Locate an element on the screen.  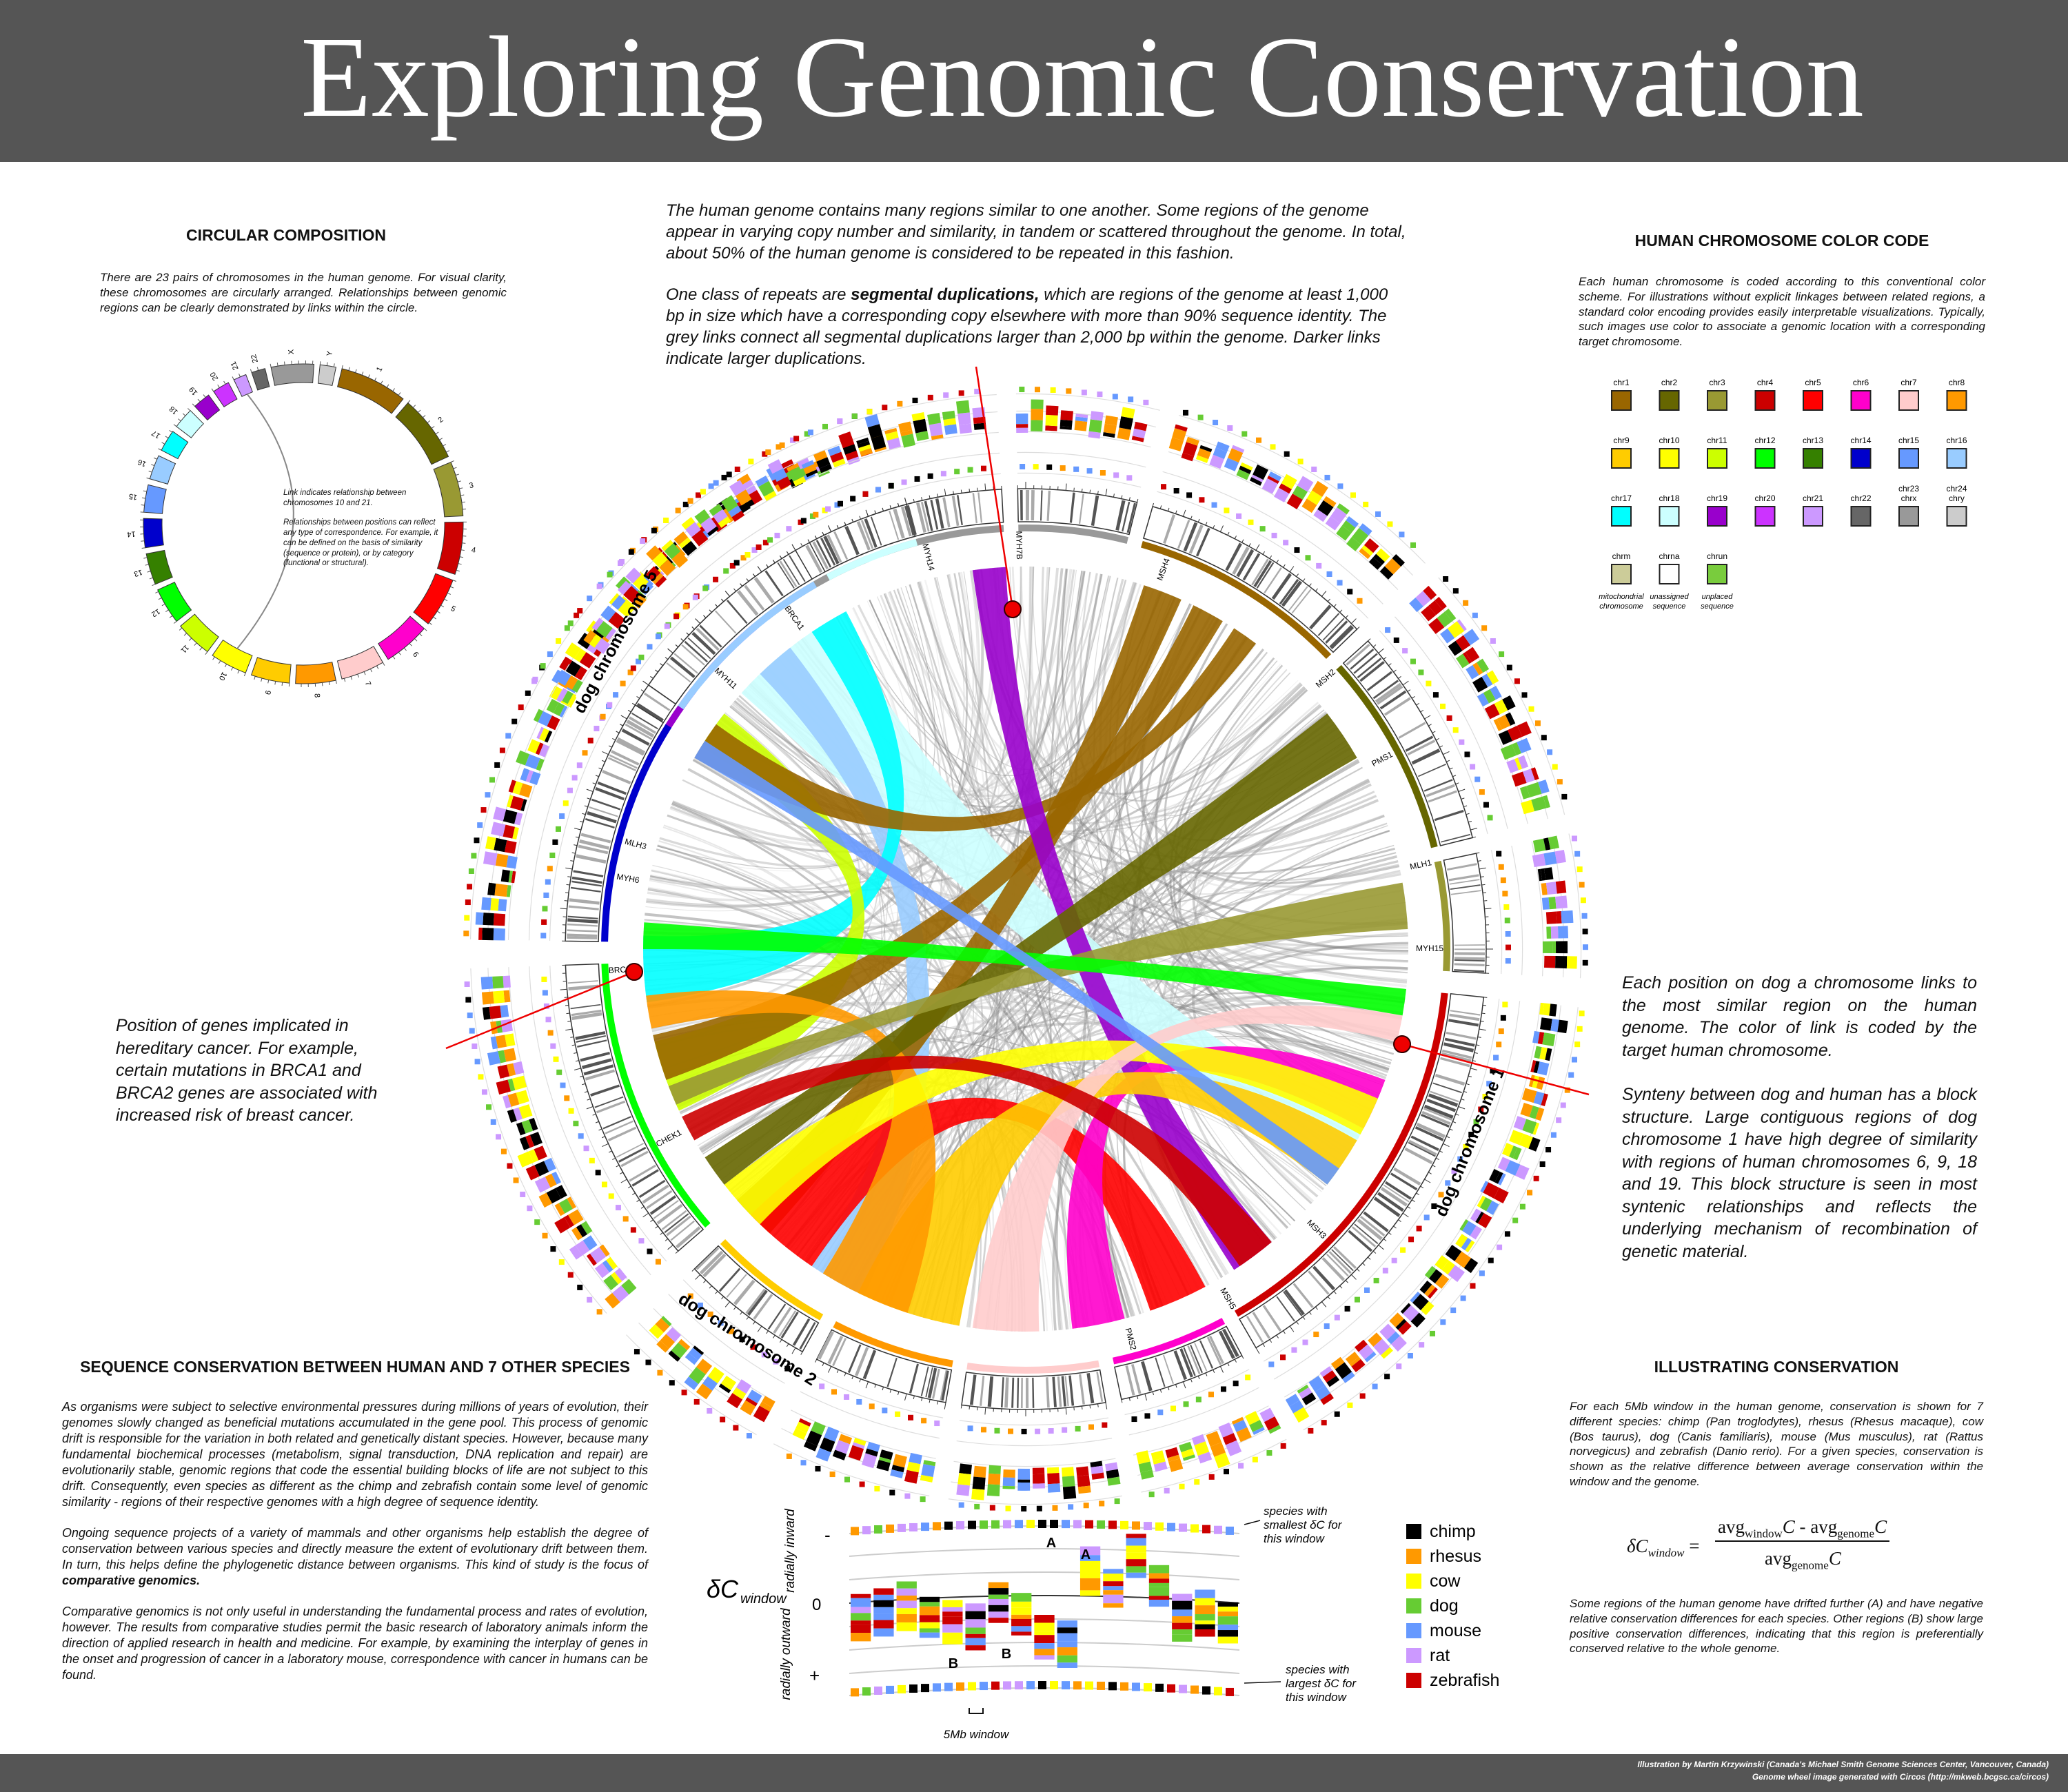
ideogram-segment is located at coordinates (327, 375).